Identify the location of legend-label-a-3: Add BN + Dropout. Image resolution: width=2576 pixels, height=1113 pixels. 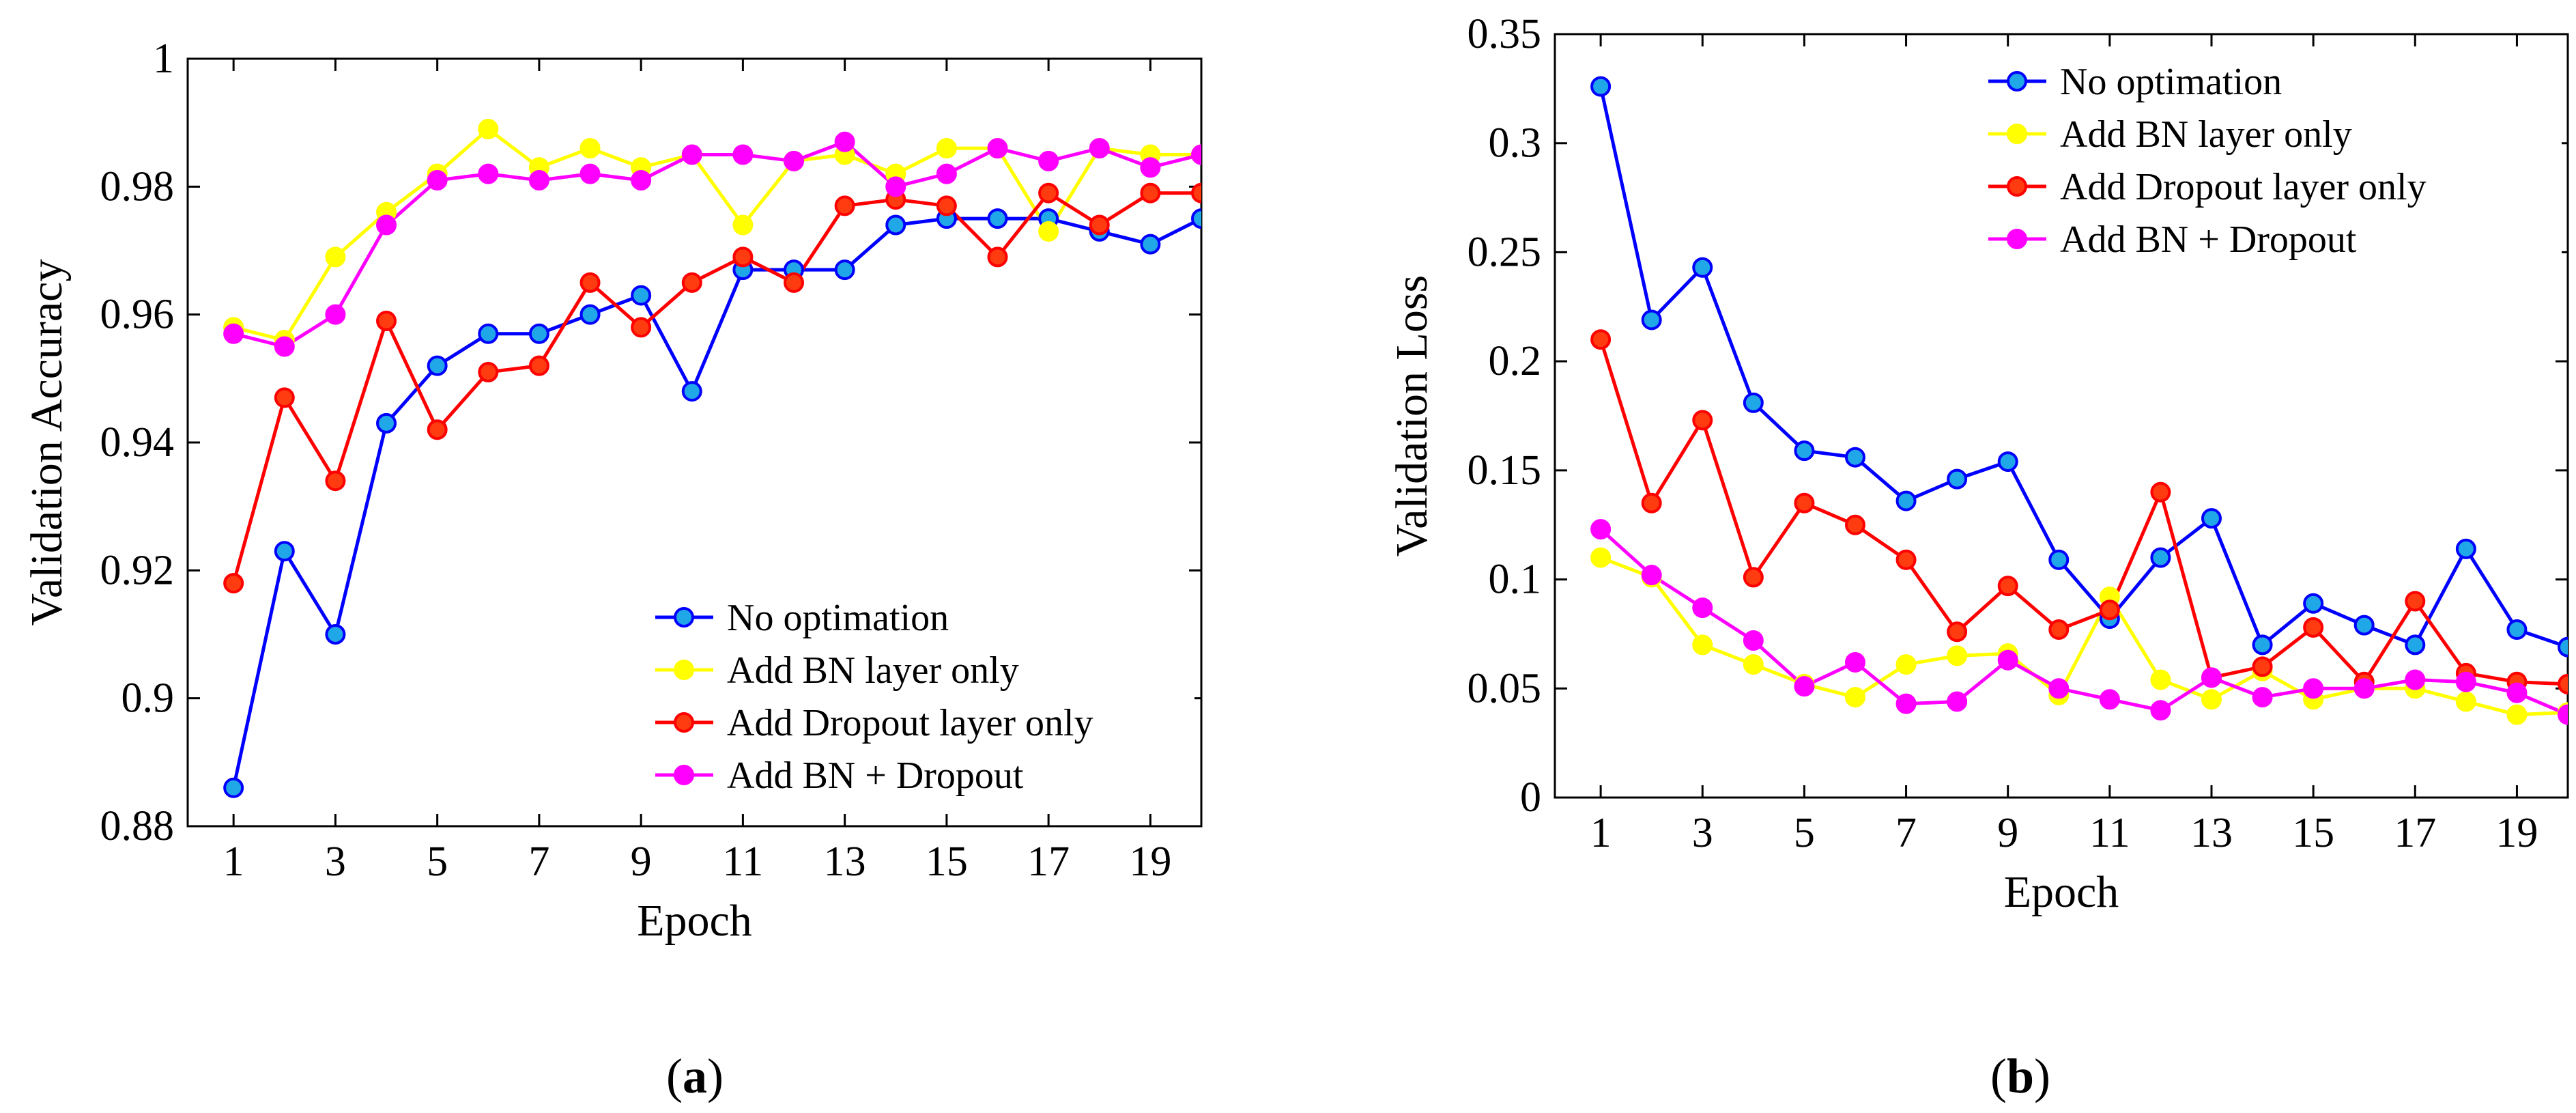
(875, 776).